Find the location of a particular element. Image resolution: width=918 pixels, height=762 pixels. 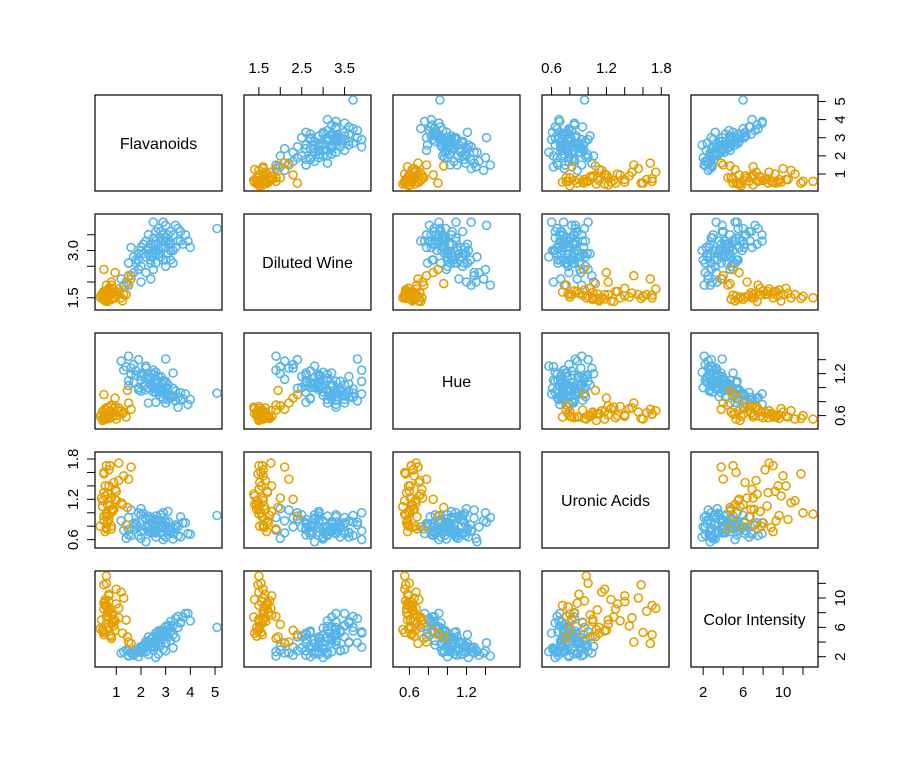

point-g0-81-r1-c2 is located at coordinates (467, 263).